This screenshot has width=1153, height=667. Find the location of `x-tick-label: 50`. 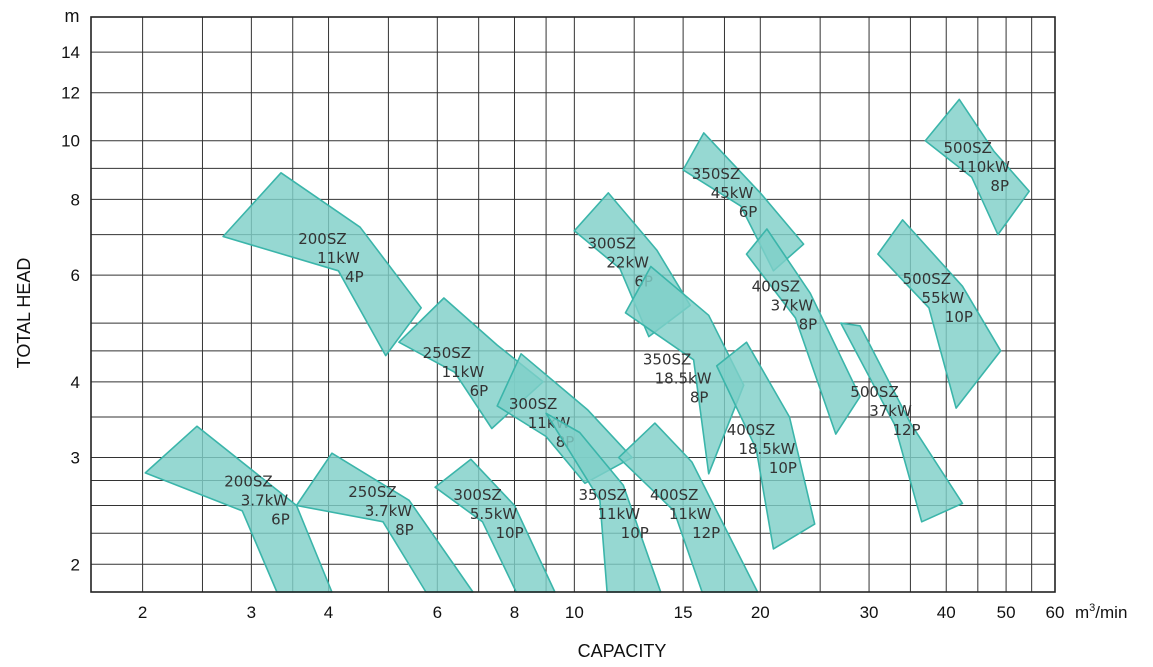

x-tick-label: 50 is located at coordinates (1006, 612).